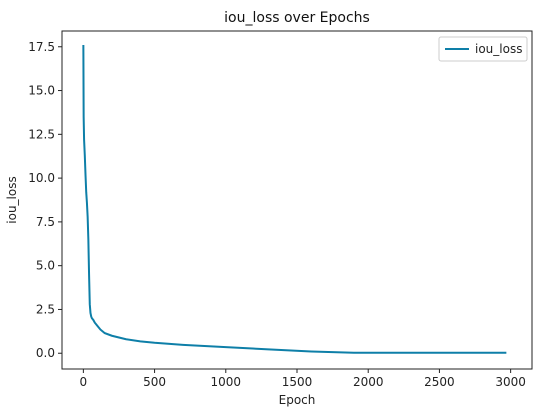 The width and height of the screenshot is (550, 409). I want to click on legend: iou_loss, so click(483, 49).